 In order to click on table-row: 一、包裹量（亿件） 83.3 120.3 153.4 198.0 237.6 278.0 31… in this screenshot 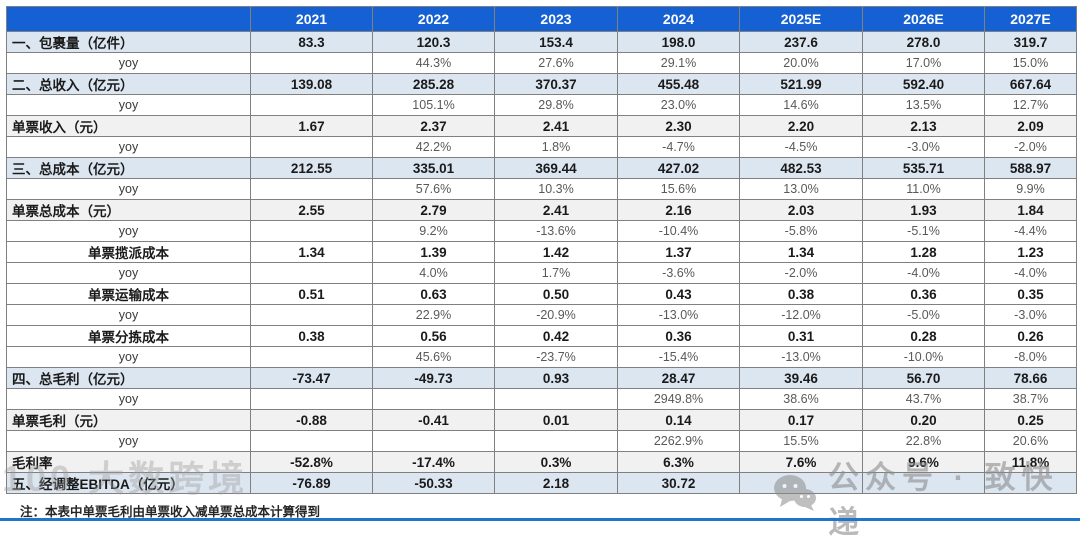, I will do `click(541, 42)`.